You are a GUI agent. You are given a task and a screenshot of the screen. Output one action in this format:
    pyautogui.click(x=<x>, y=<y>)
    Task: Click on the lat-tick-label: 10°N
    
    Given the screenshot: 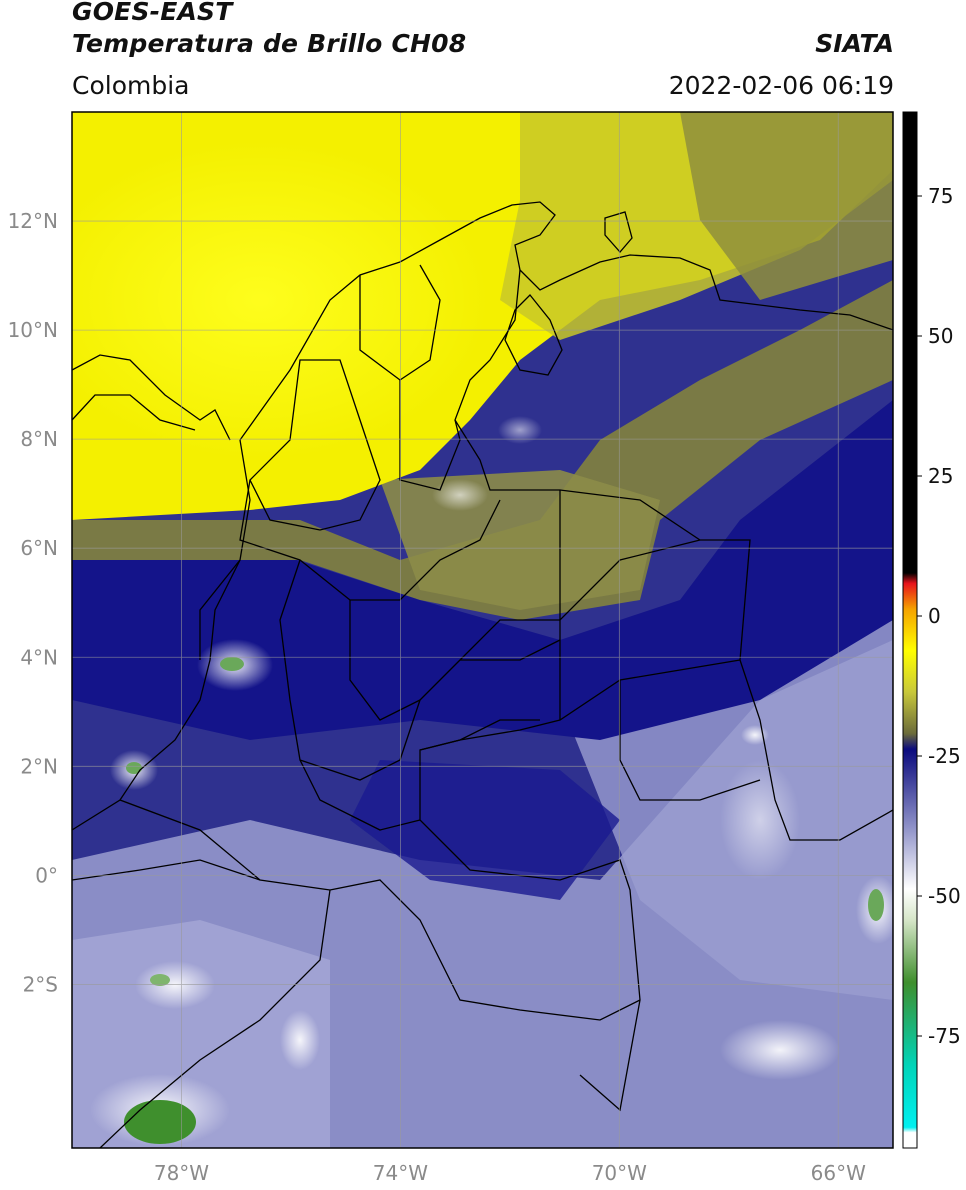 What is the action you would take?
    pyautogui.click(x=33, y=330)
    